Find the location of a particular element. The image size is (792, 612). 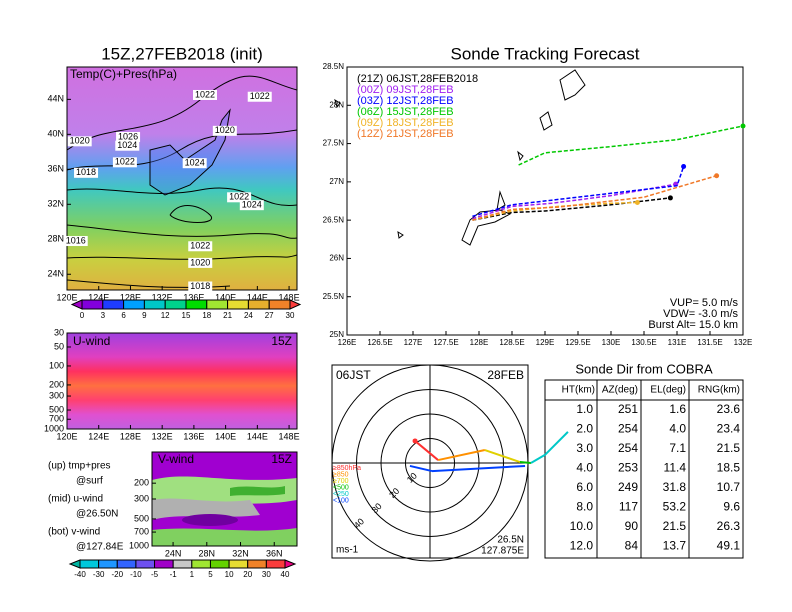

contour-label: 1018 is located at coordinates (86, 172).